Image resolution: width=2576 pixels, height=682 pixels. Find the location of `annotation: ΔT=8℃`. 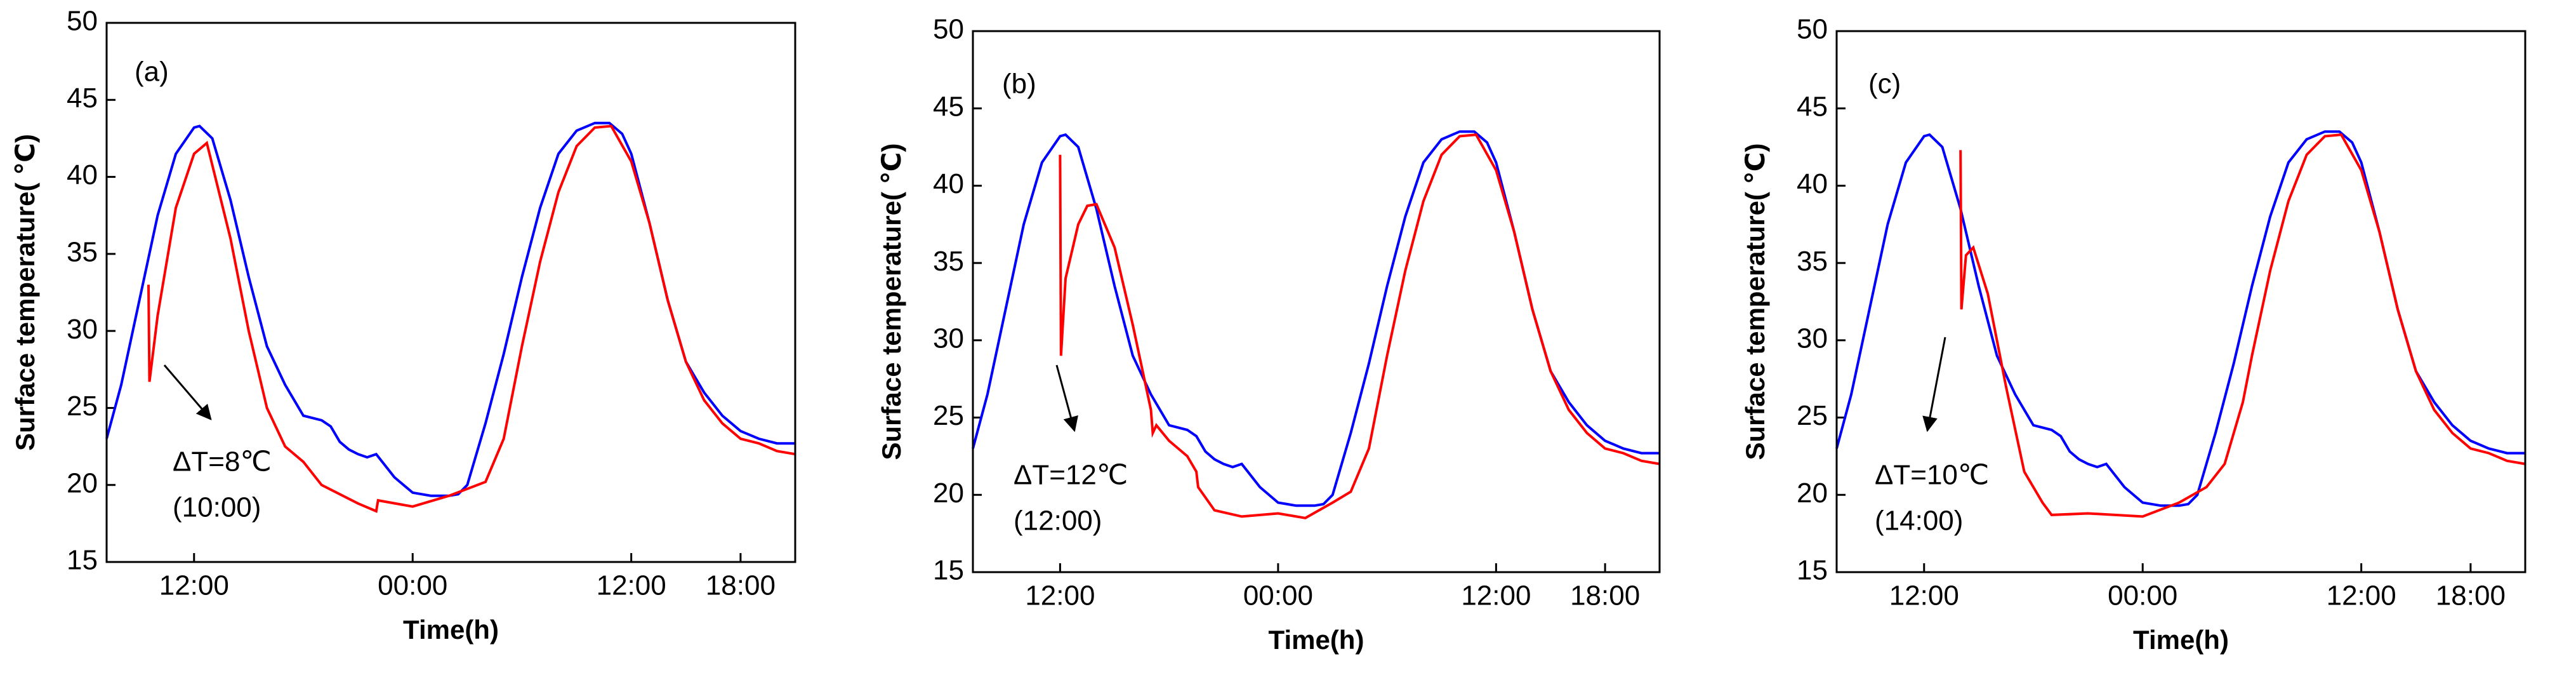

annotation: ΔT=8℃ is located at coordinates (222, 462).